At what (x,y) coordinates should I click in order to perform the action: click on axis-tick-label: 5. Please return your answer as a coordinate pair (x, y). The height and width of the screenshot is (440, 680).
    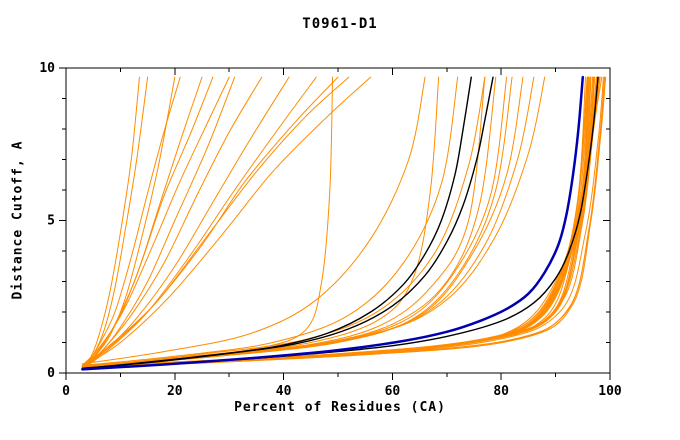
    Looking at the image, I should click on (51, 221).